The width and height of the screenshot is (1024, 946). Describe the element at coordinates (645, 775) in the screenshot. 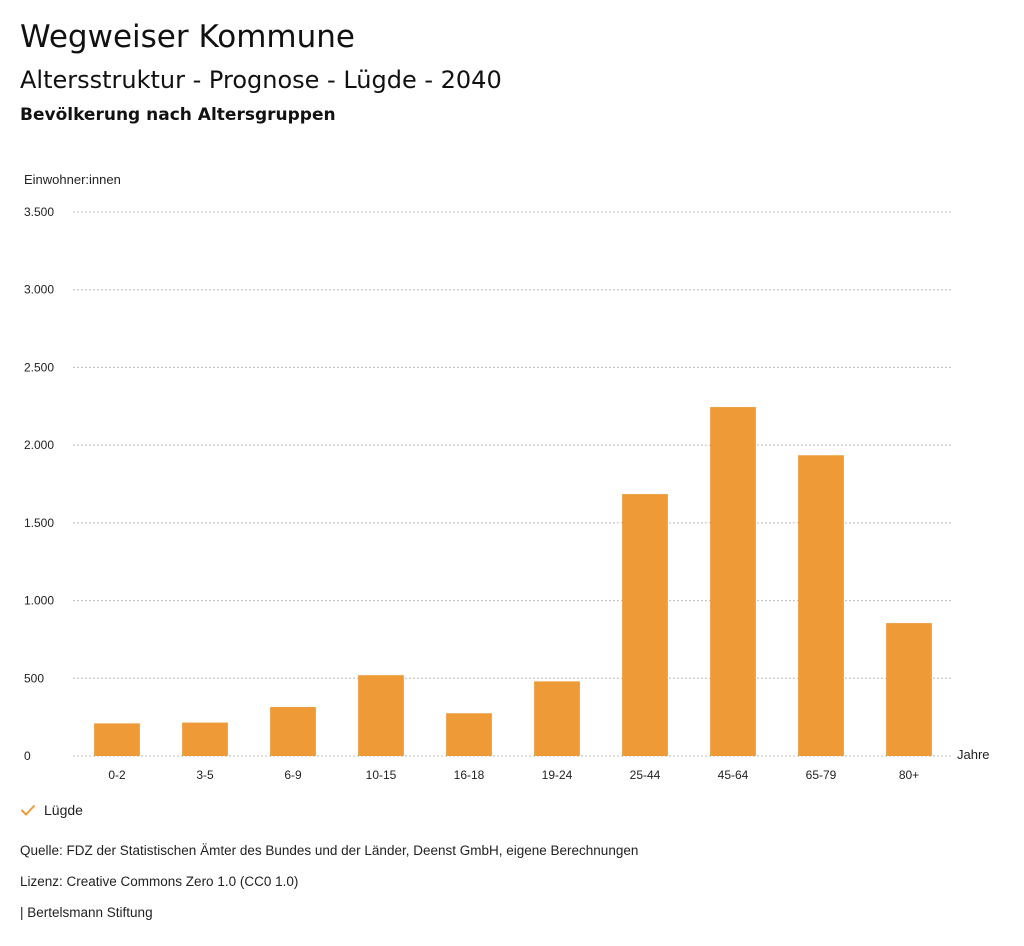

I see `x-tick-label: 25-44` at that location.